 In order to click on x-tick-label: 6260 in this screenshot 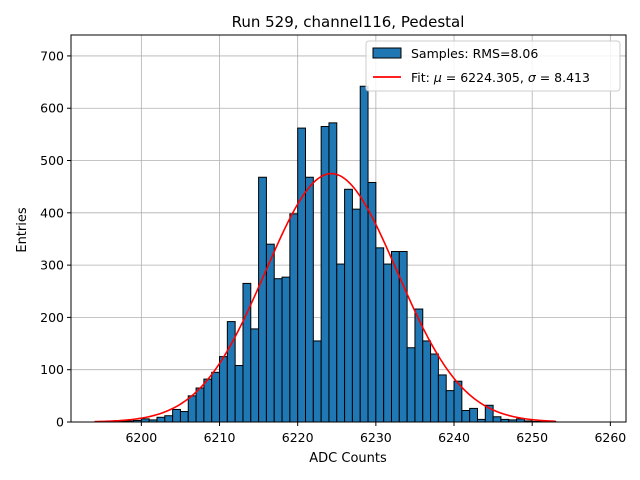, I will do `click(610, 437)`.